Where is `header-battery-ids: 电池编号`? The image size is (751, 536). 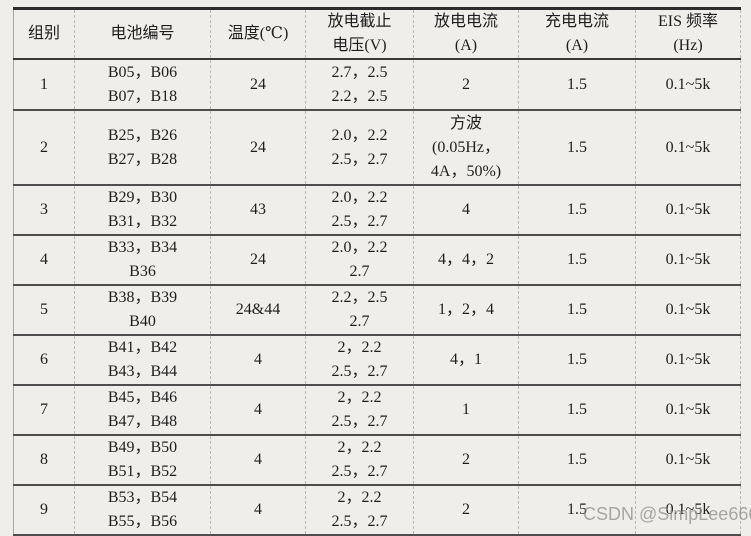 header-battery-ids: 电池编号 is located at coordinates (142, 34).